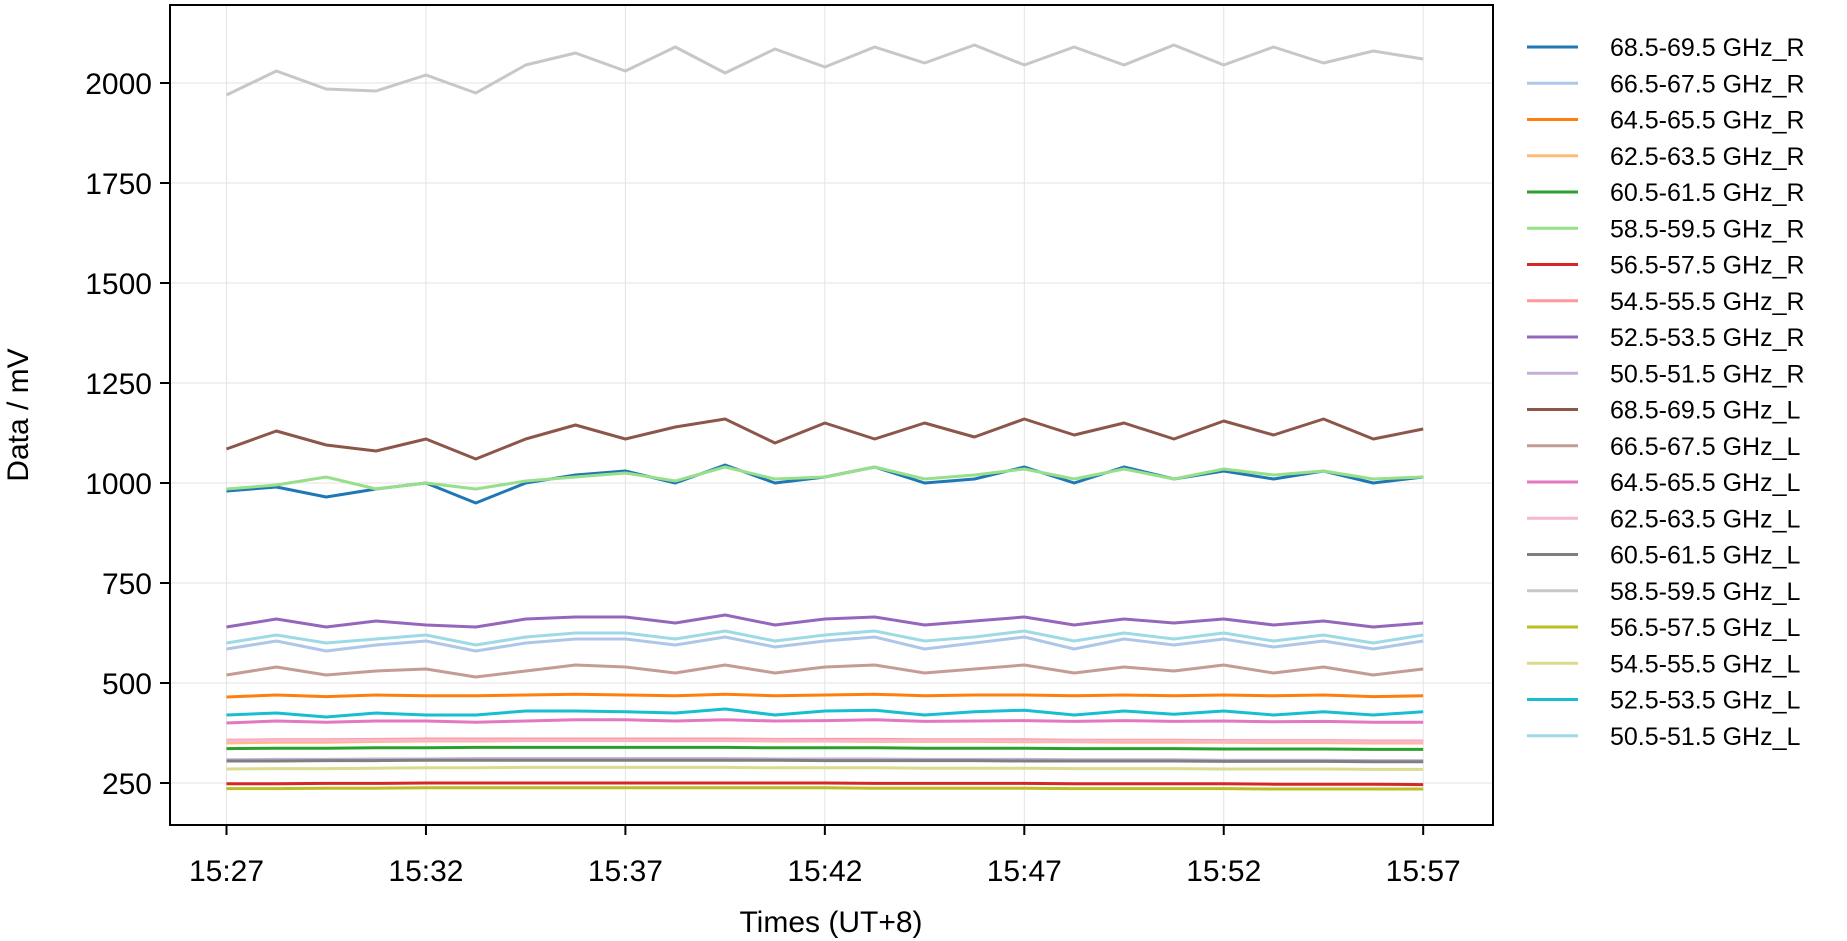  I want to click on legend-entry: 68.5-69.5 GHz_R, so click(1707, 48).